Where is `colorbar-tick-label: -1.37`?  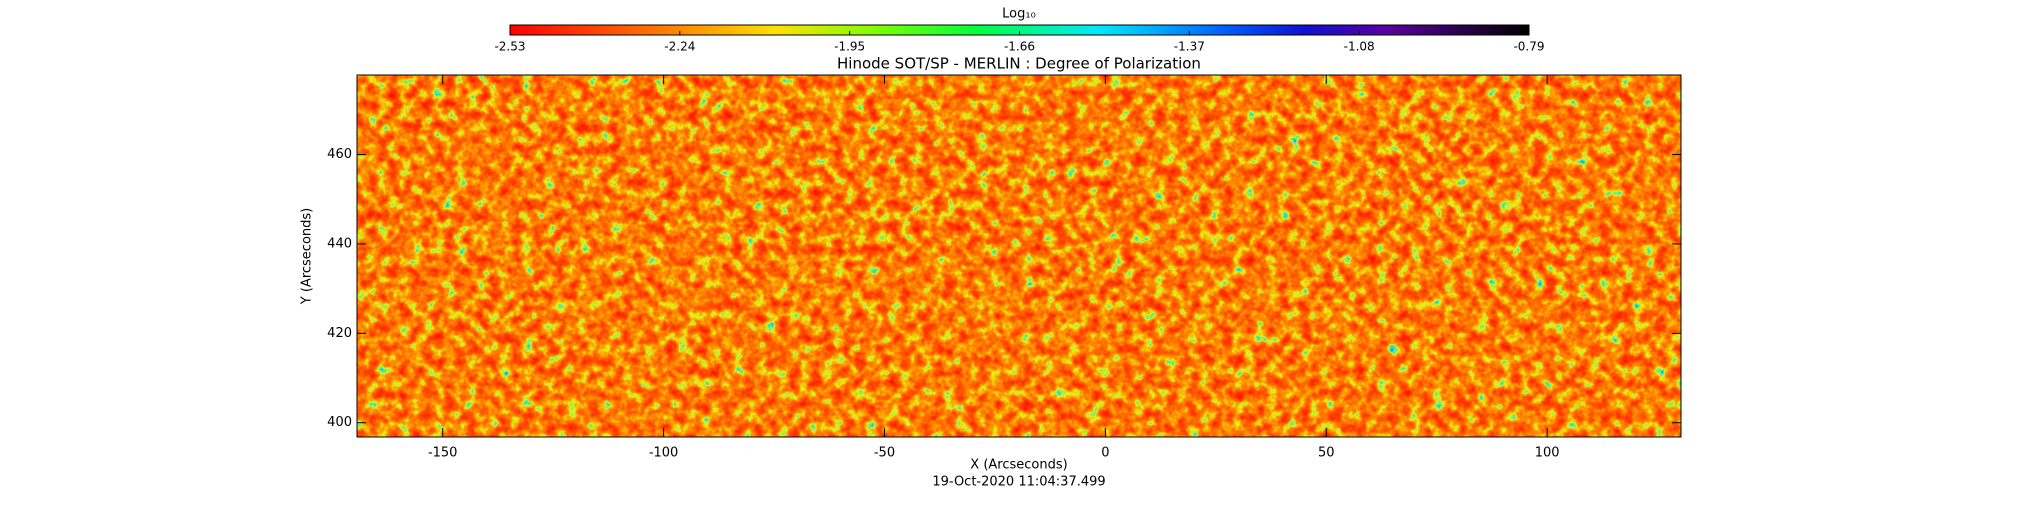 colorbar-tick-label: -1.37 is located at coordinates (1189, 47).